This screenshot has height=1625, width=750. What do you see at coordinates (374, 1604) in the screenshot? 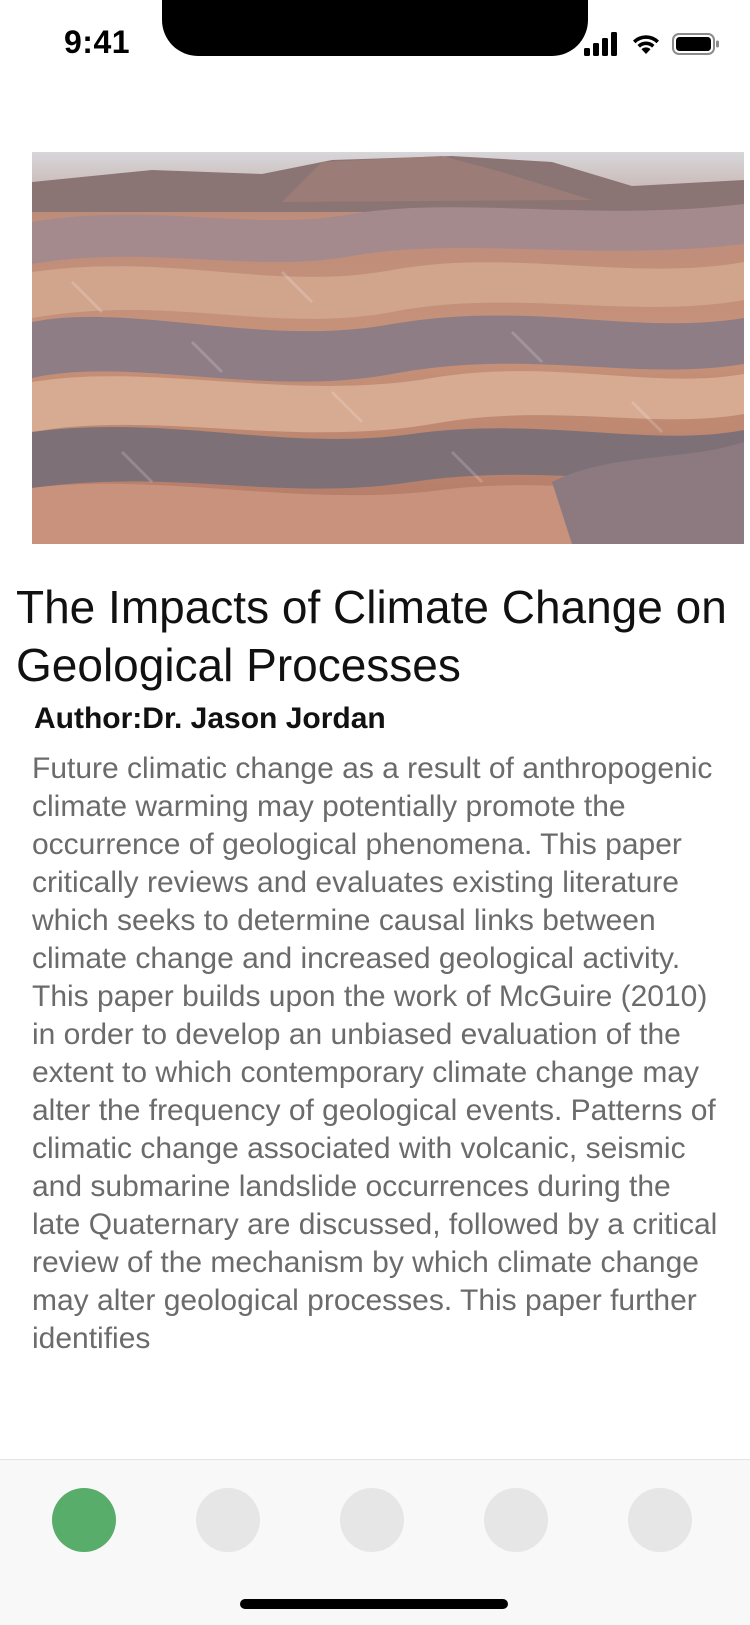
I see `home-indicator` at bounding box center [374, 1604].